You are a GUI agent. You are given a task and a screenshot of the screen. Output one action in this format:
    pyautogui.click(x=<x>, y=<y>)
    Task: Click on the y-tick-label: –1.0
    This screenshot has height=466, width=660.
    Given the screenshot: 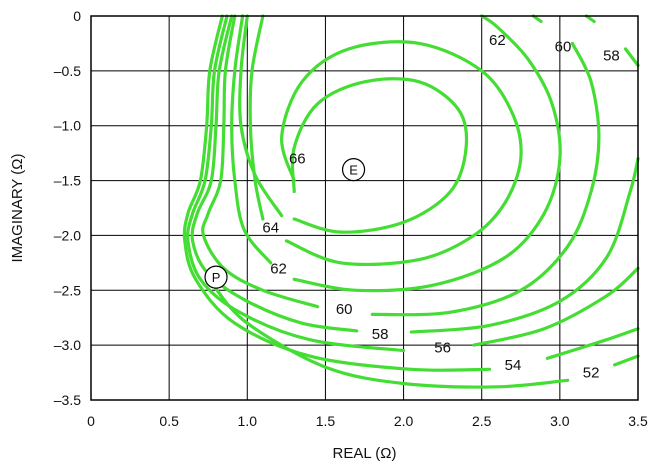 What is the action you would take?
    pyautogui.click(x=67, y=126)
    